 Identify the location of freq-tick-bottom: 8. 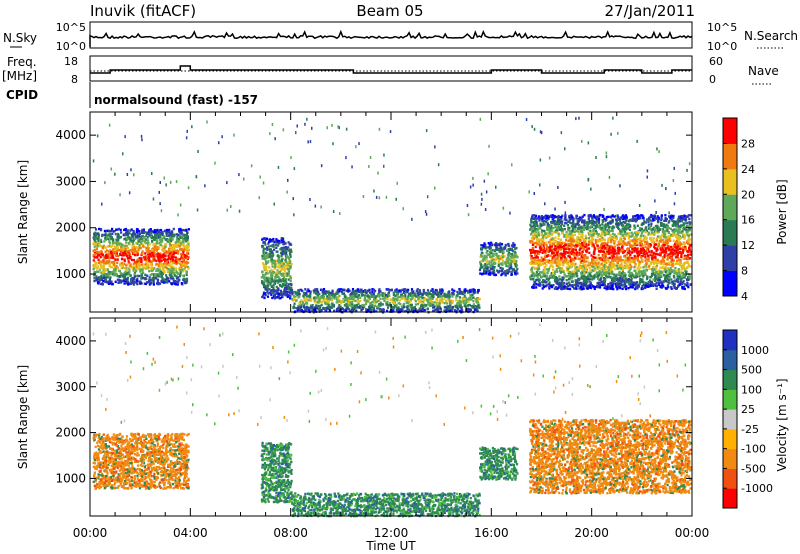
(74, 79).